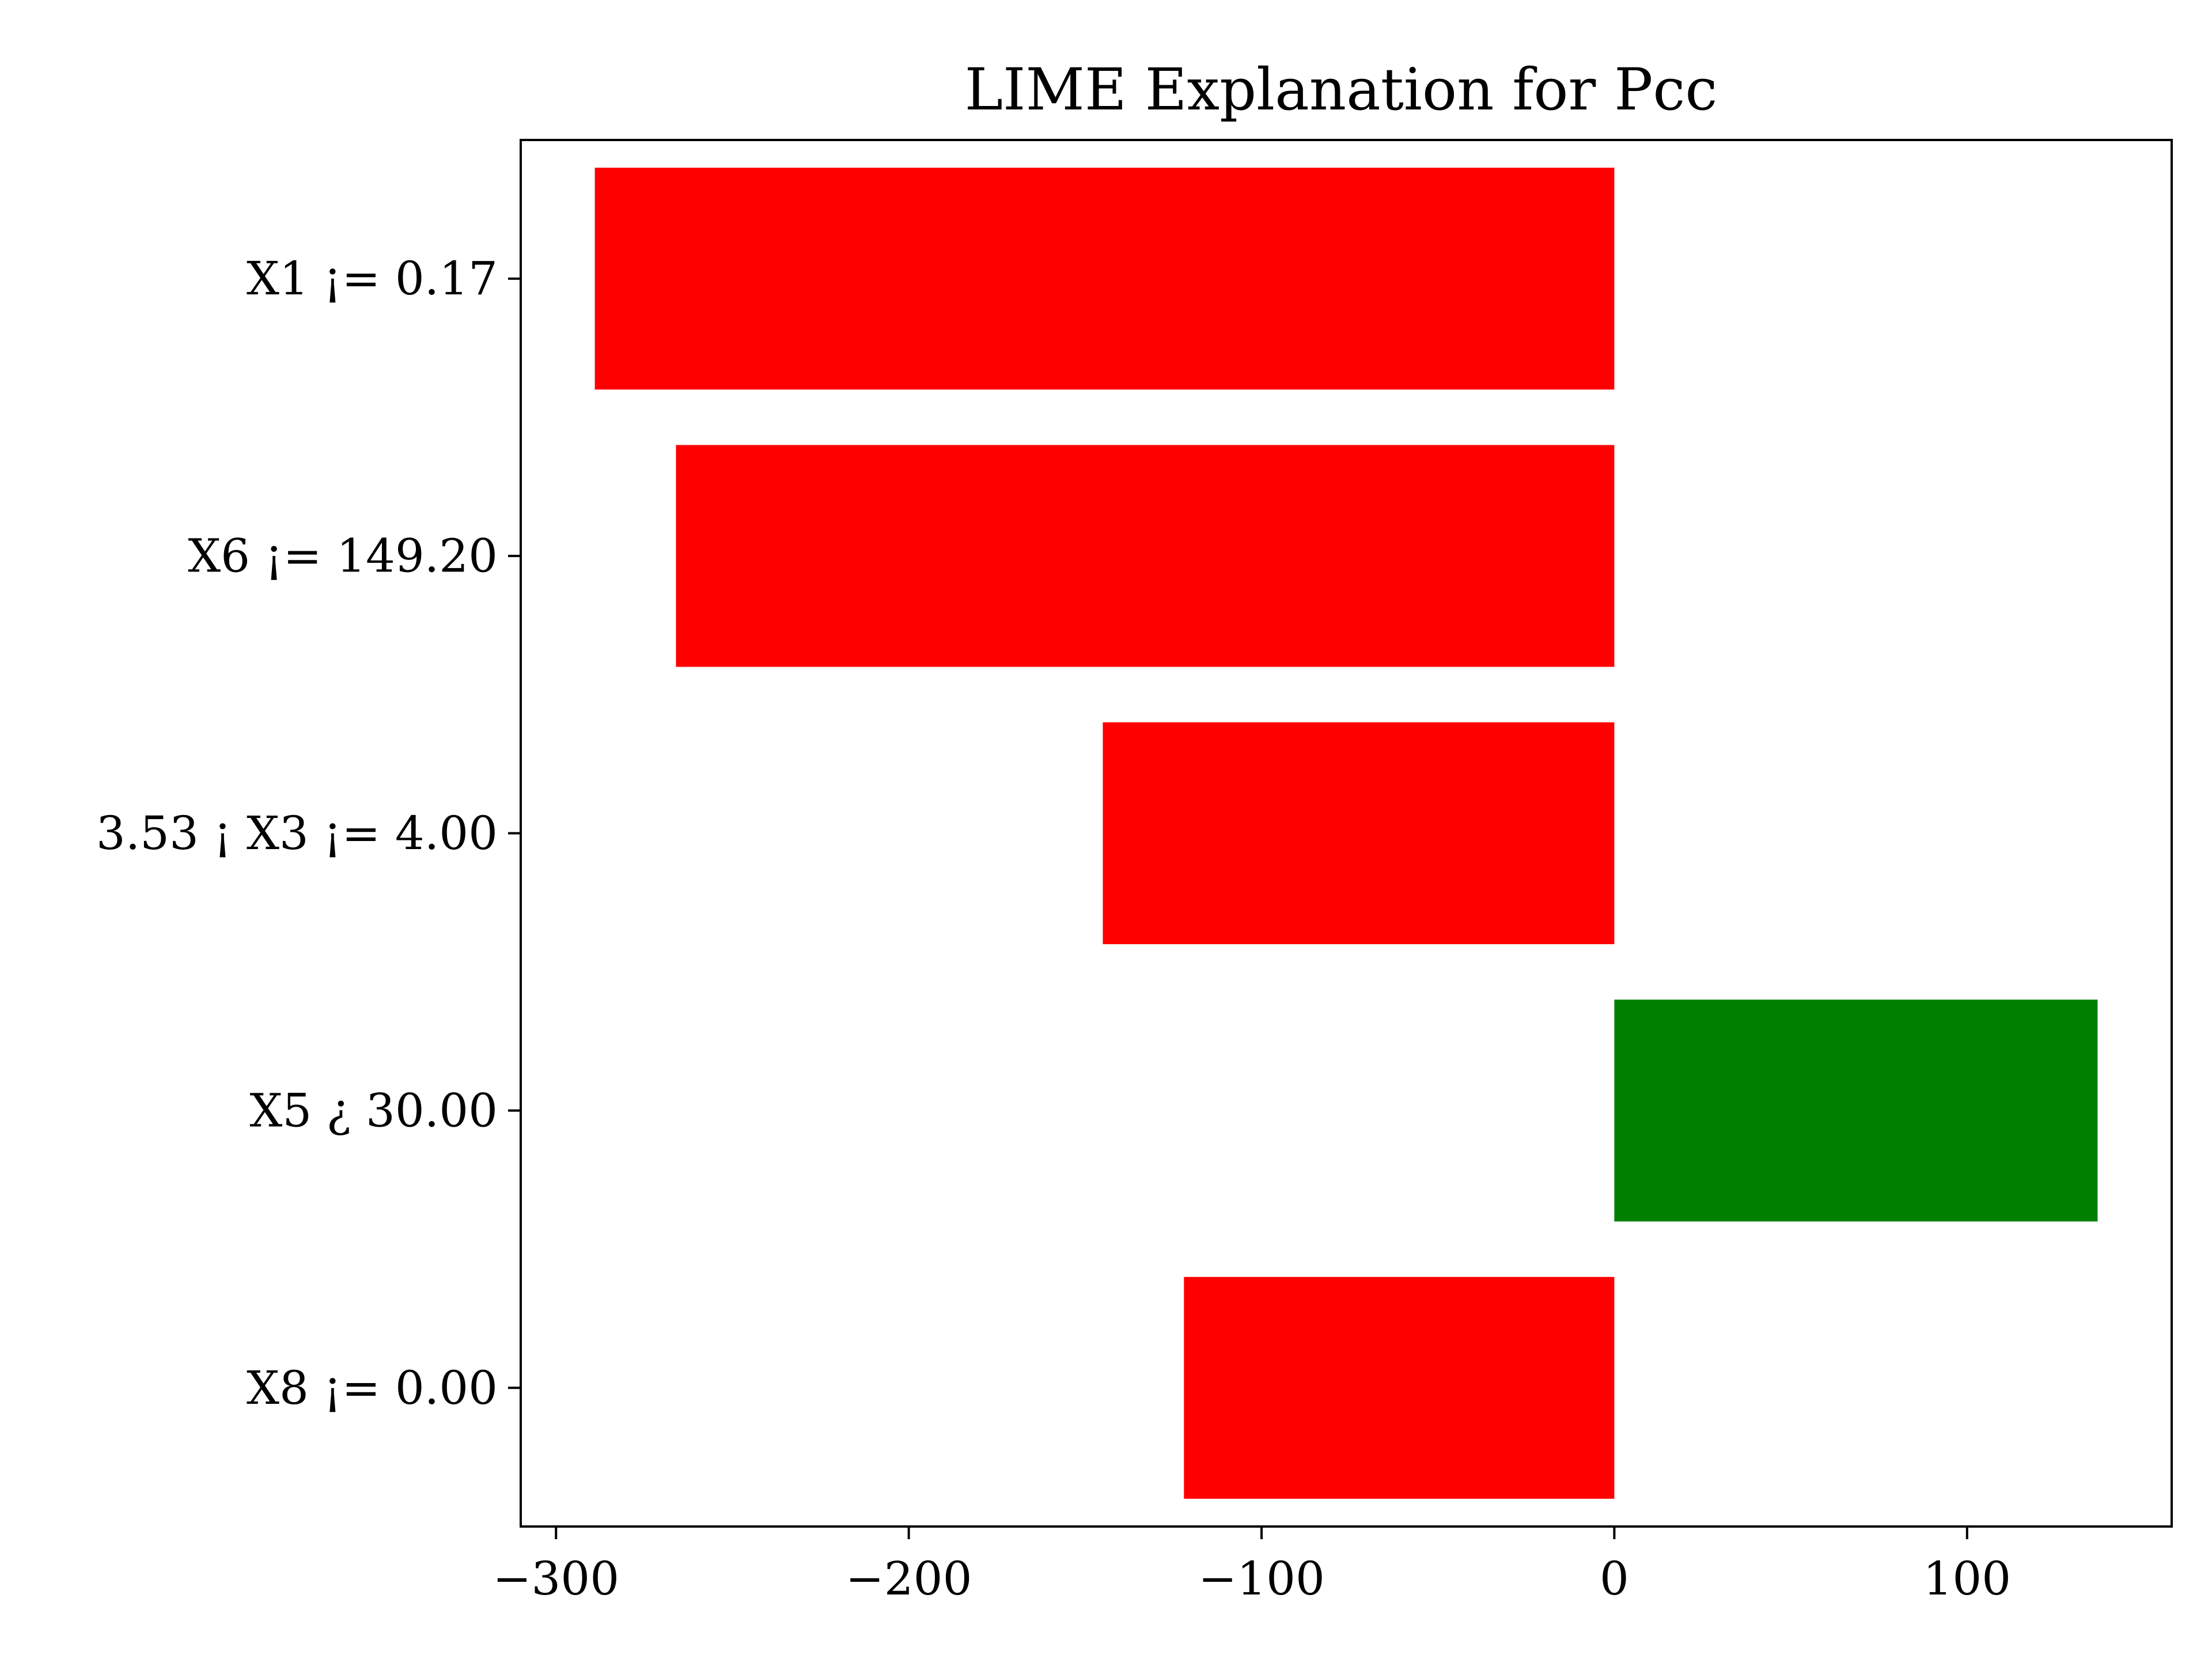 The image size is (2212, 1659). Describe the element at coordinates (1341, 89) in the screenshot. I see `chart-title: LIME Explanation for Pcc` at that location.